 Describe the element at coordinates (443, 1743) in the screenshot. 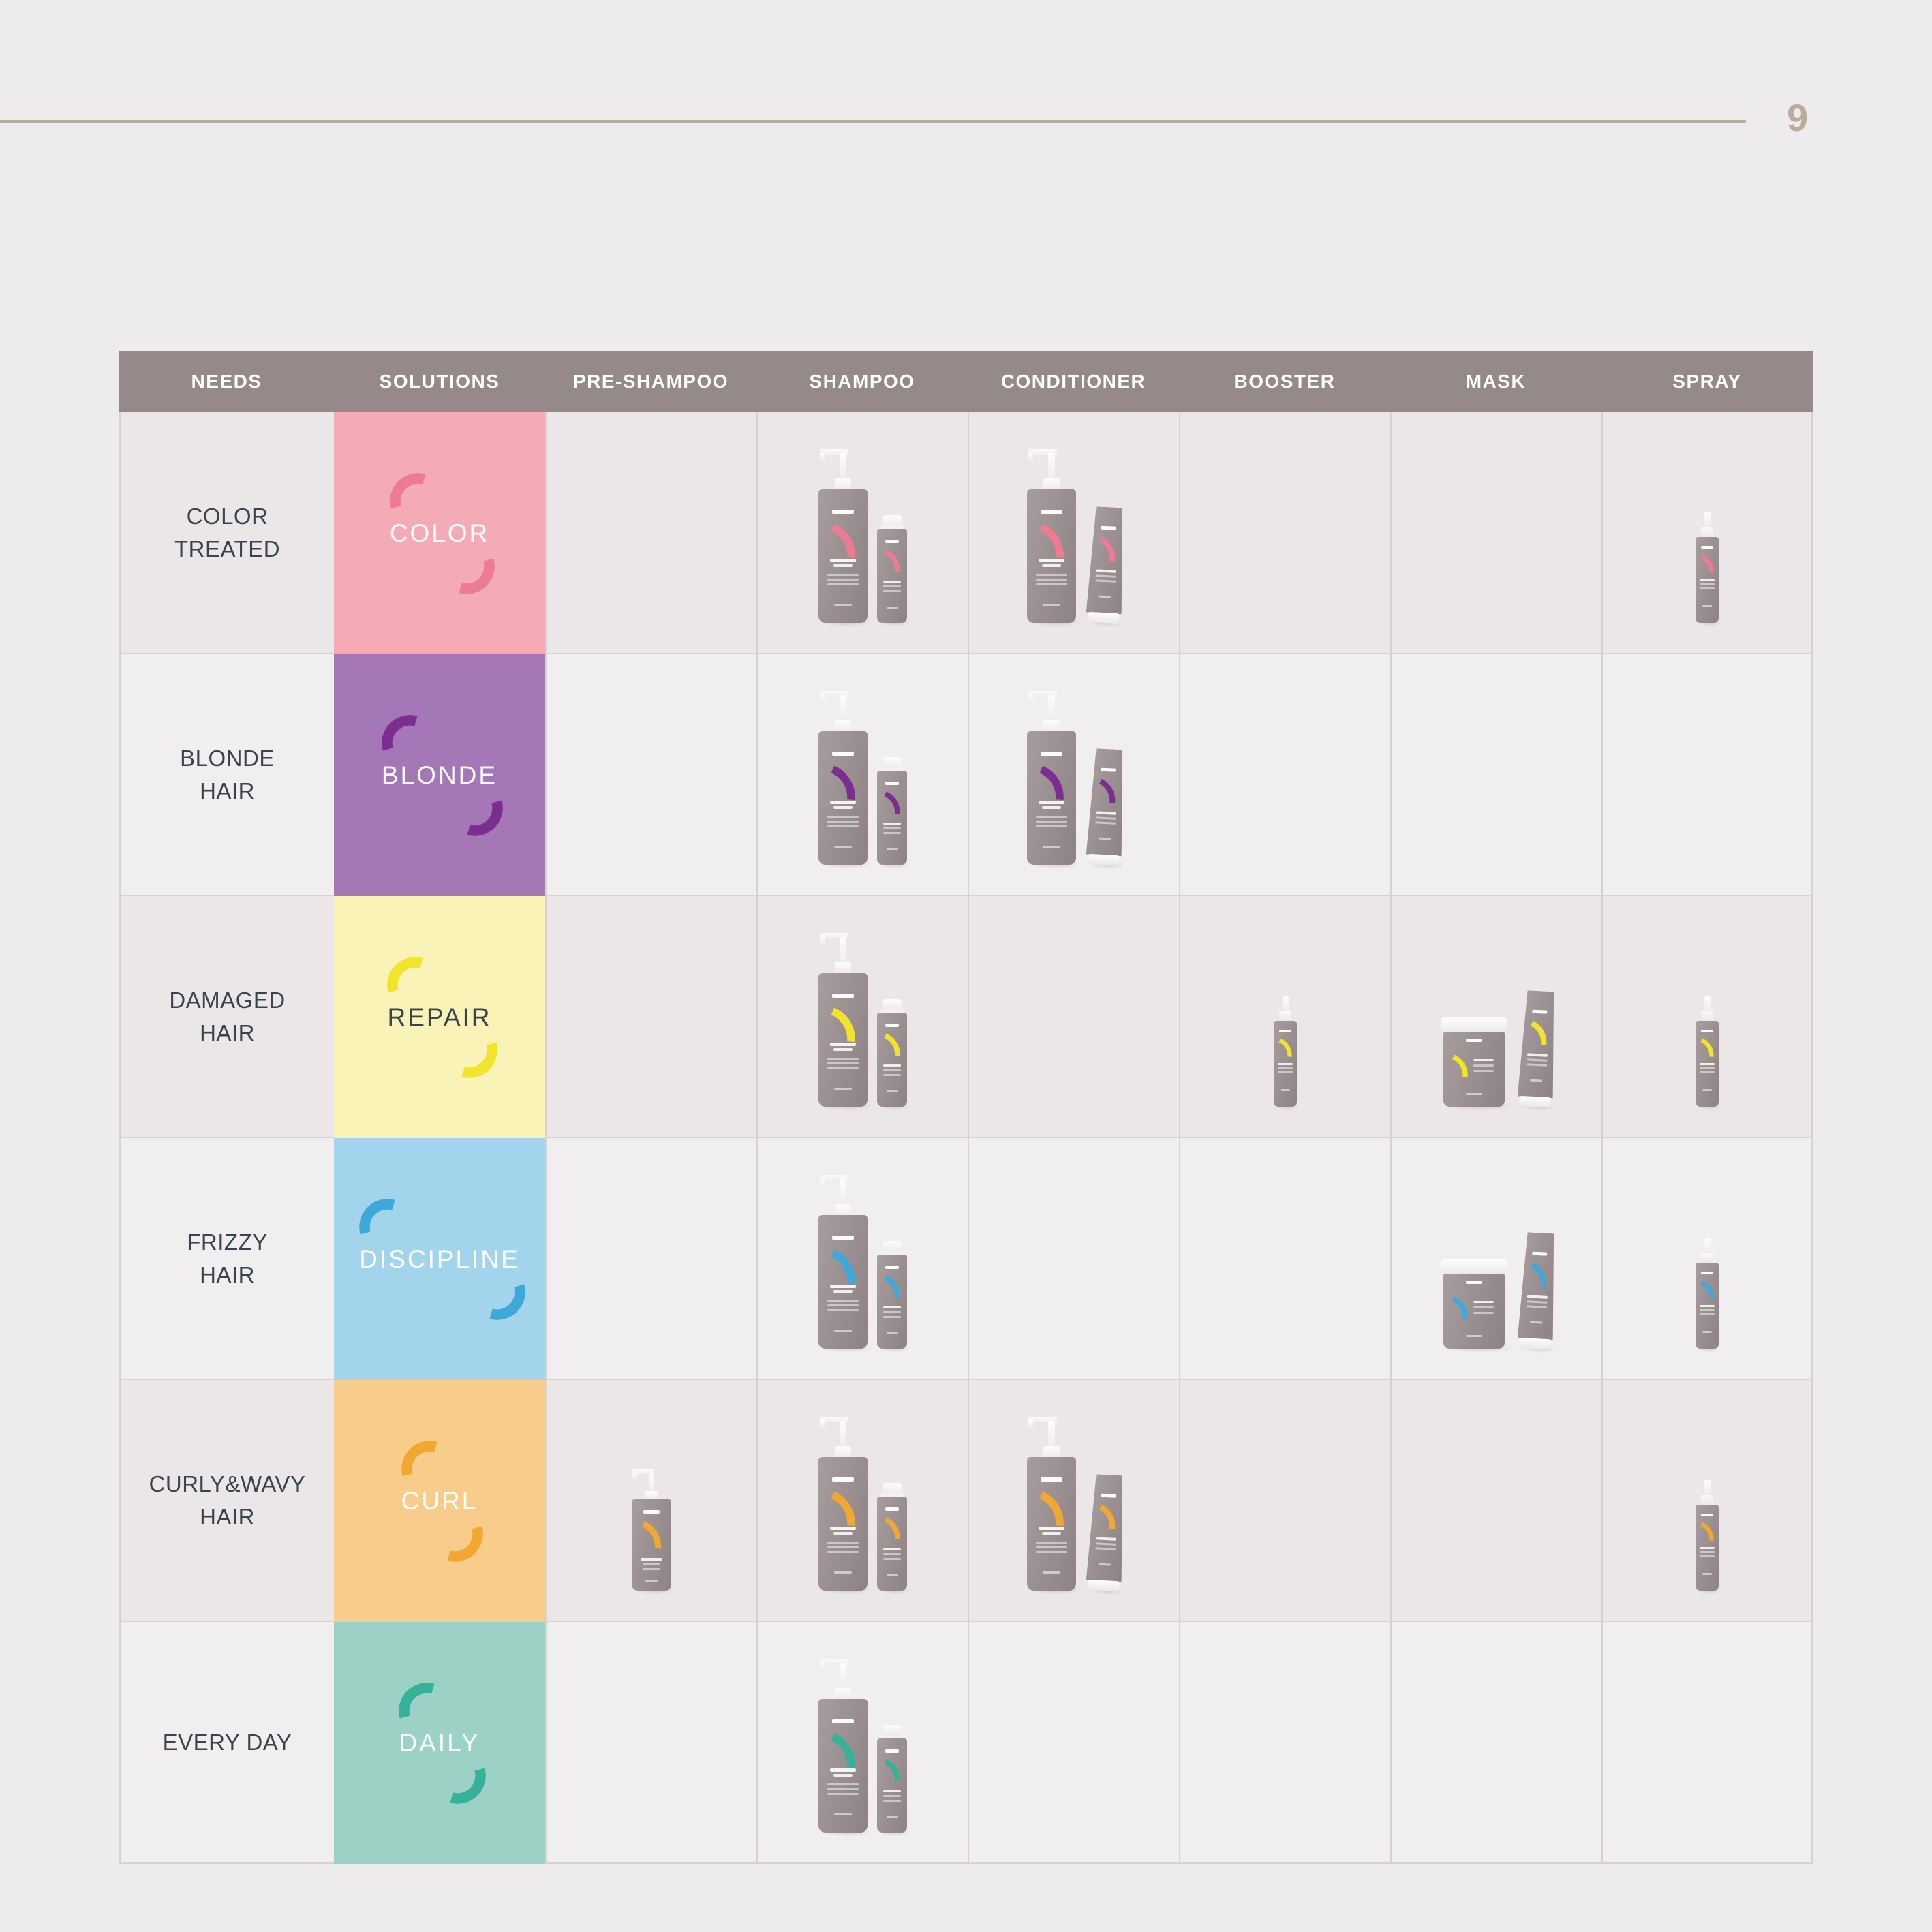

I see `solution-swatch-art: DAILY` at that location.